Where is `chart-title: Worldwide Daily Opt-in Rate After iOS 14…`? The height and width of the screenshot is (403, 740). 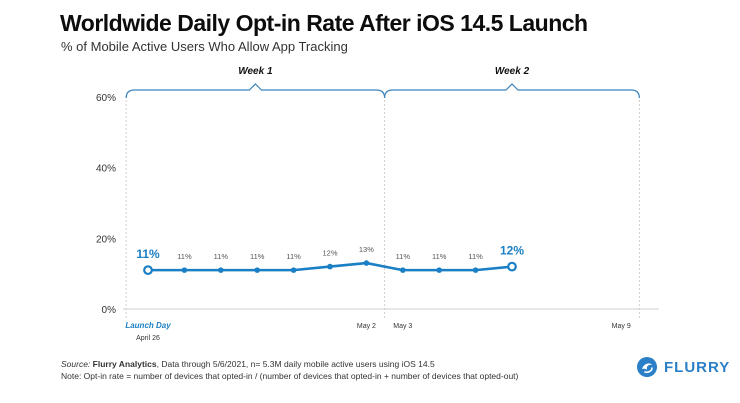 chart-title: Worldwide Daily Opt-in Rate After iOS 14… is located at coordinates (324, 23).